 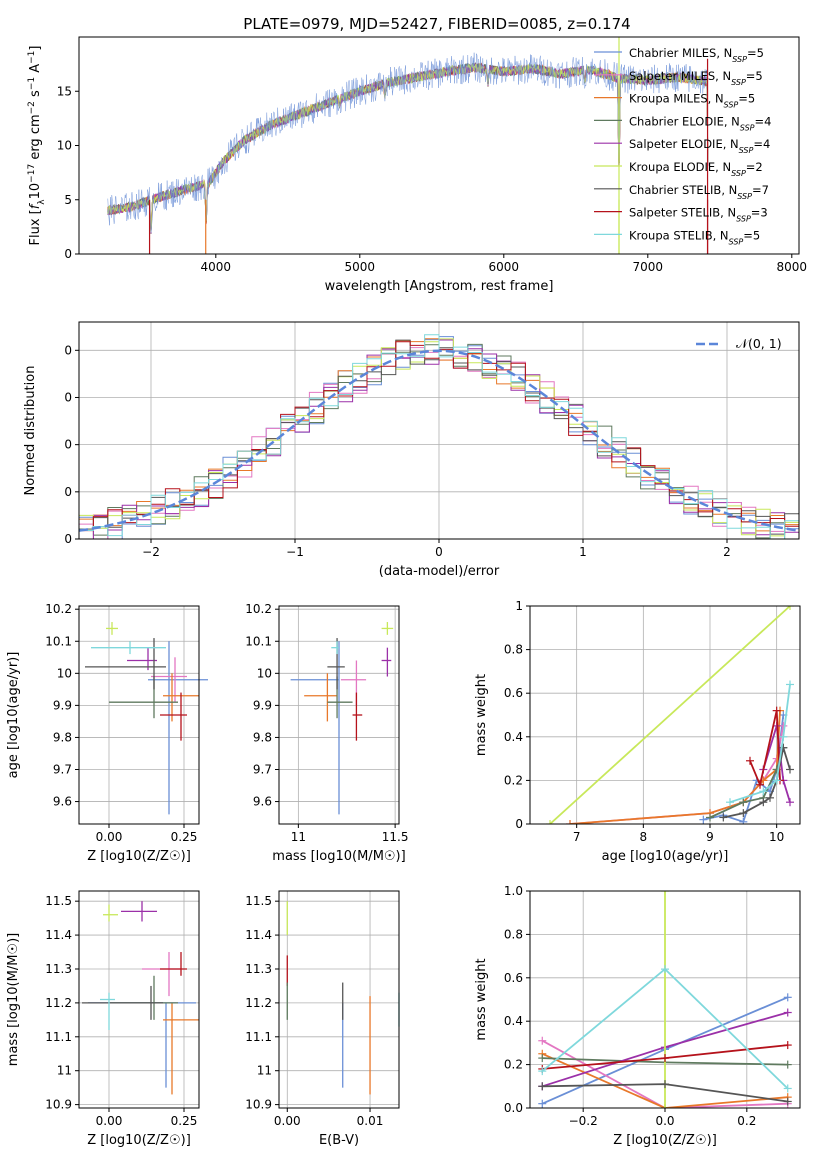 I want to click on y-tick-label: 9.6, so click(x=62, y=802).